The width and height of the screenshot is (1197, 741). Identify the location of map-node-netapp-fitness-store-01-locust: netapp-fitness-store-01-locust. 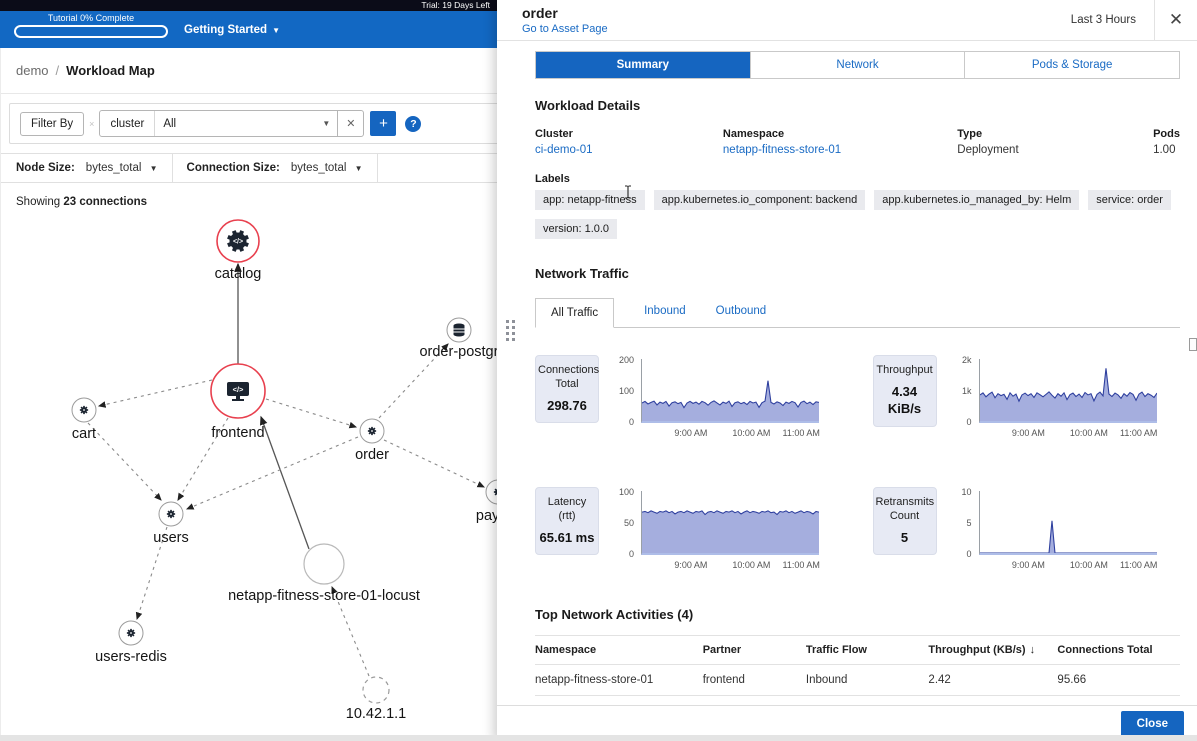
(324, 573).